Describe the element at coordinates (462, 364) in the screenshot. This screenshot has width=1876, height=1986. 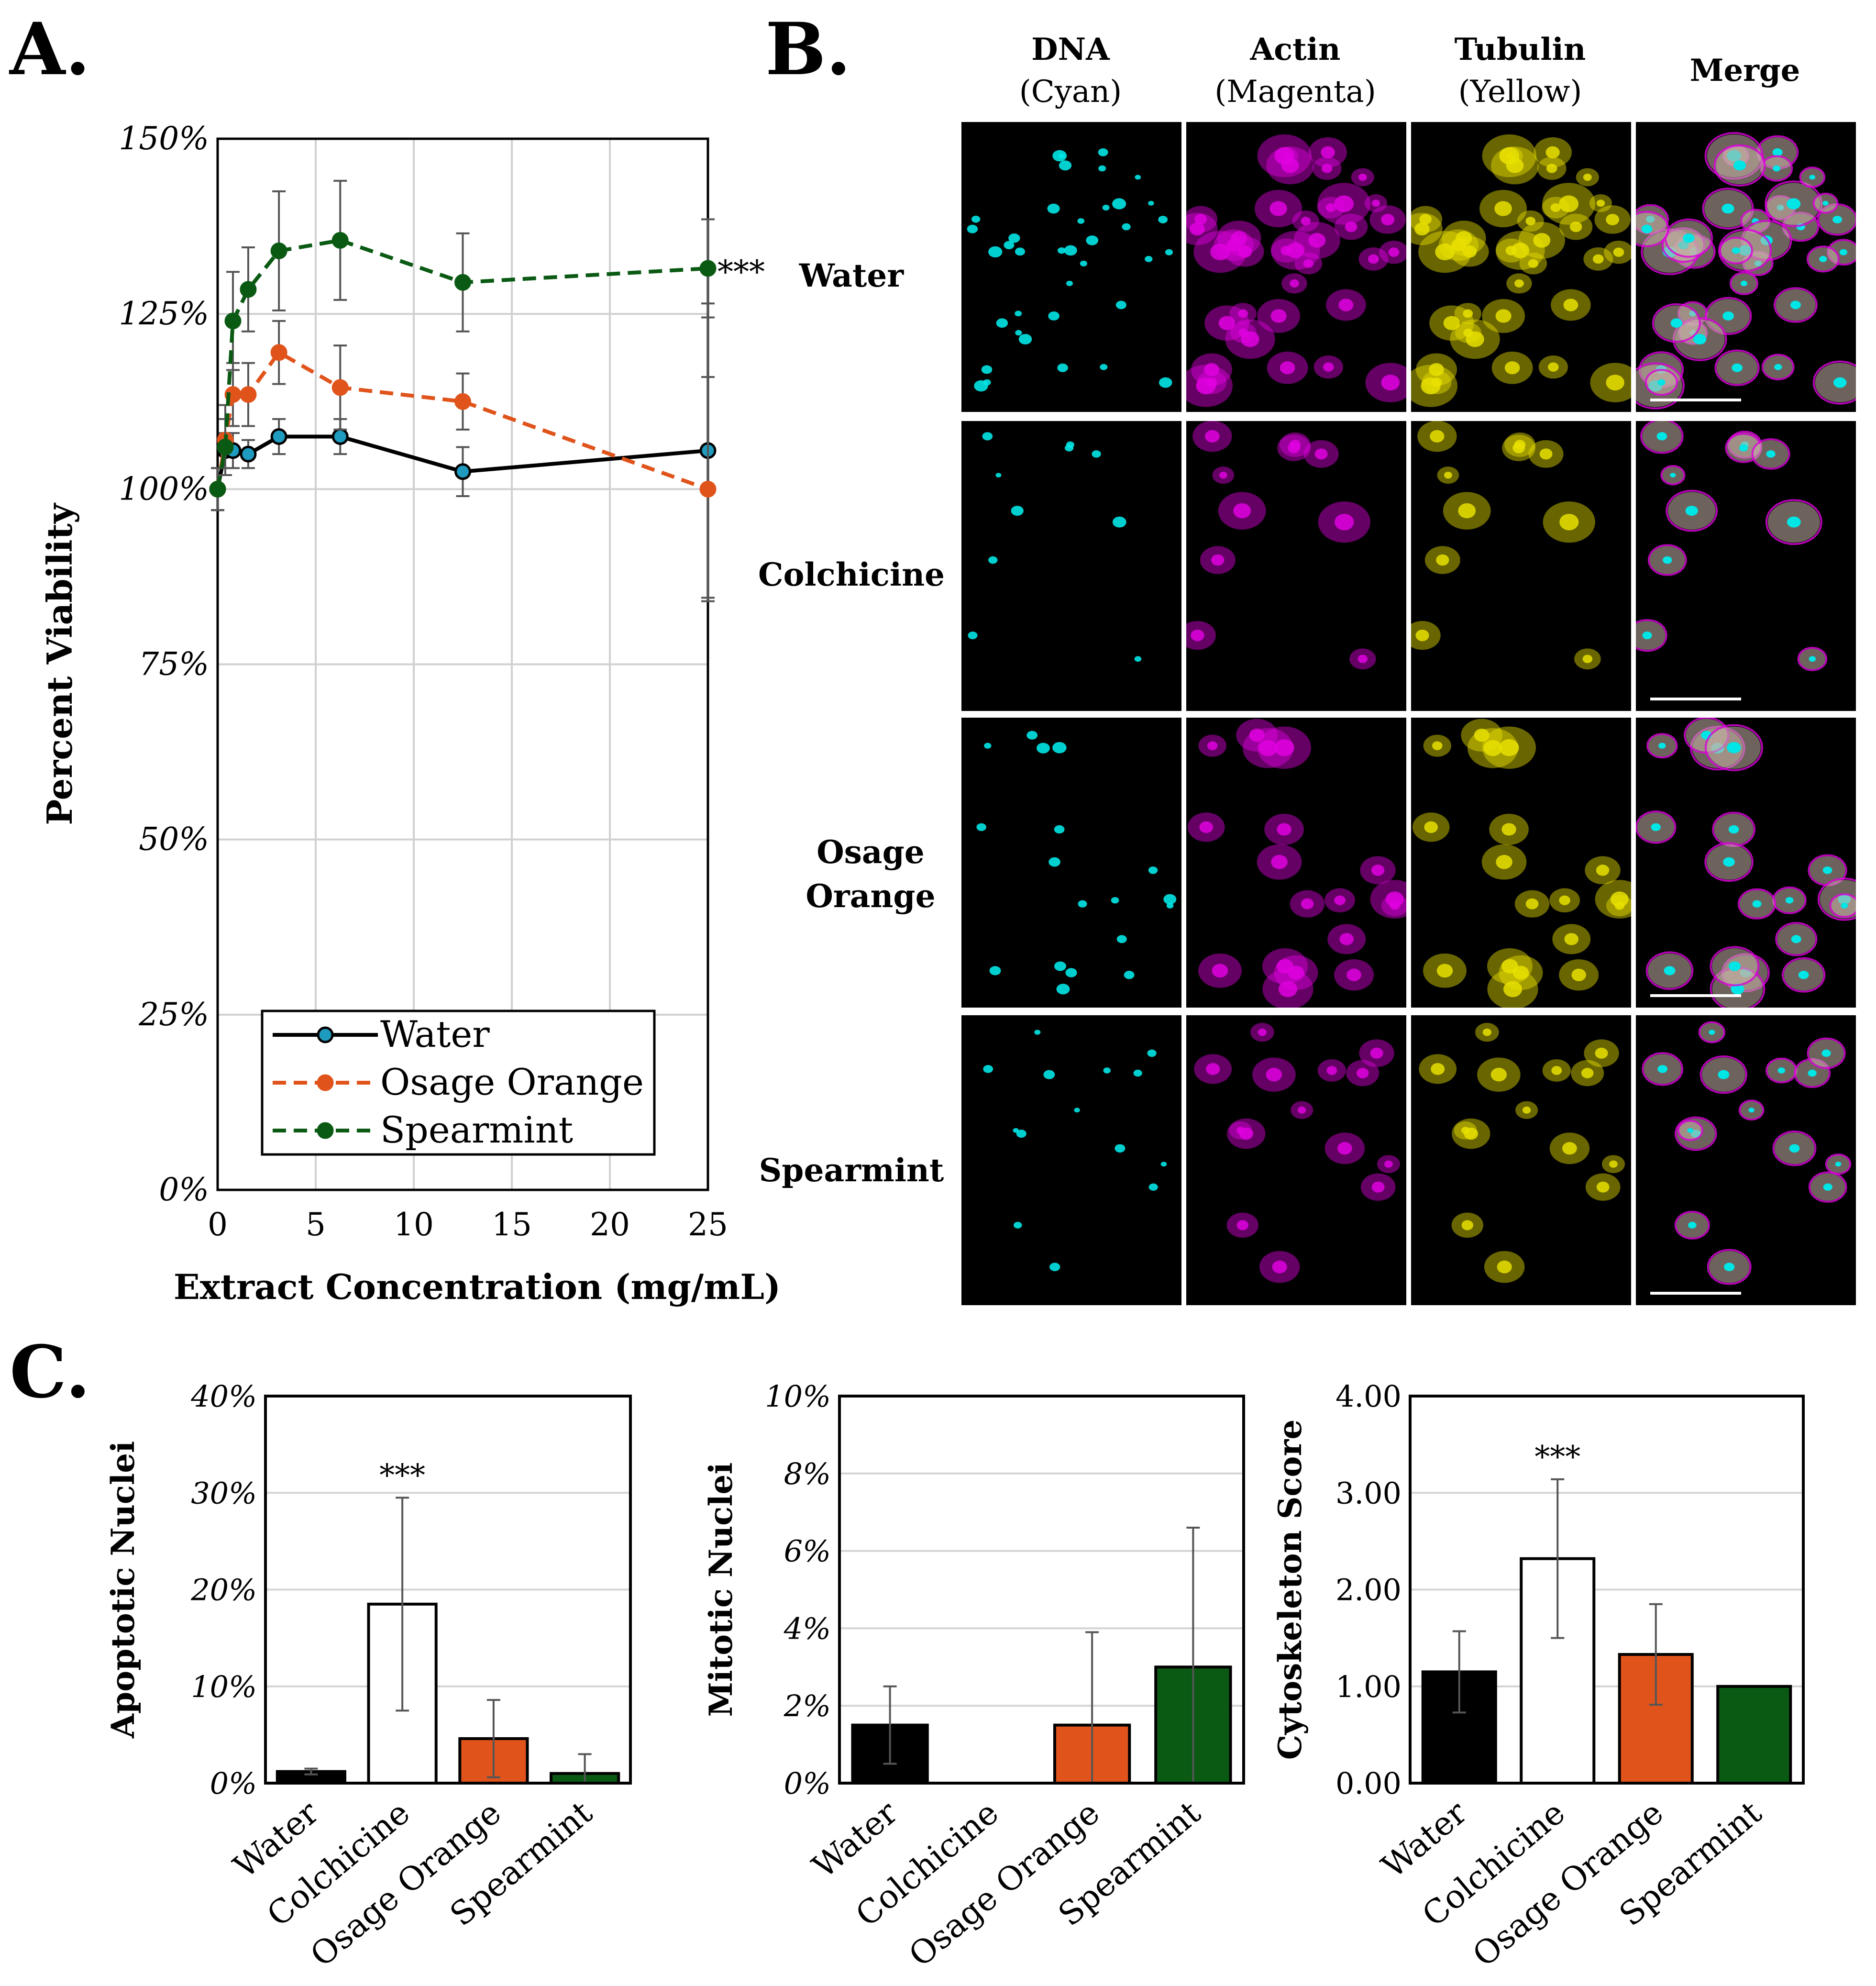
I see `series-line` at that location.